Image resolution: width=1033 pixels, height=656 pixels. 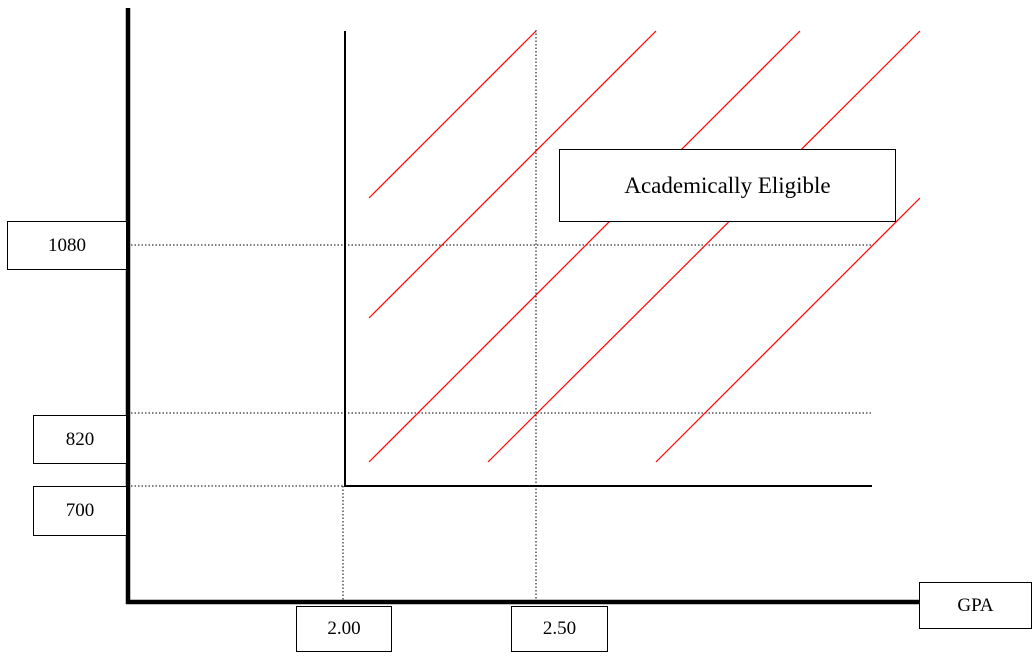 I want to click on x-axis-label: GPA, so click(x=975, y=605).